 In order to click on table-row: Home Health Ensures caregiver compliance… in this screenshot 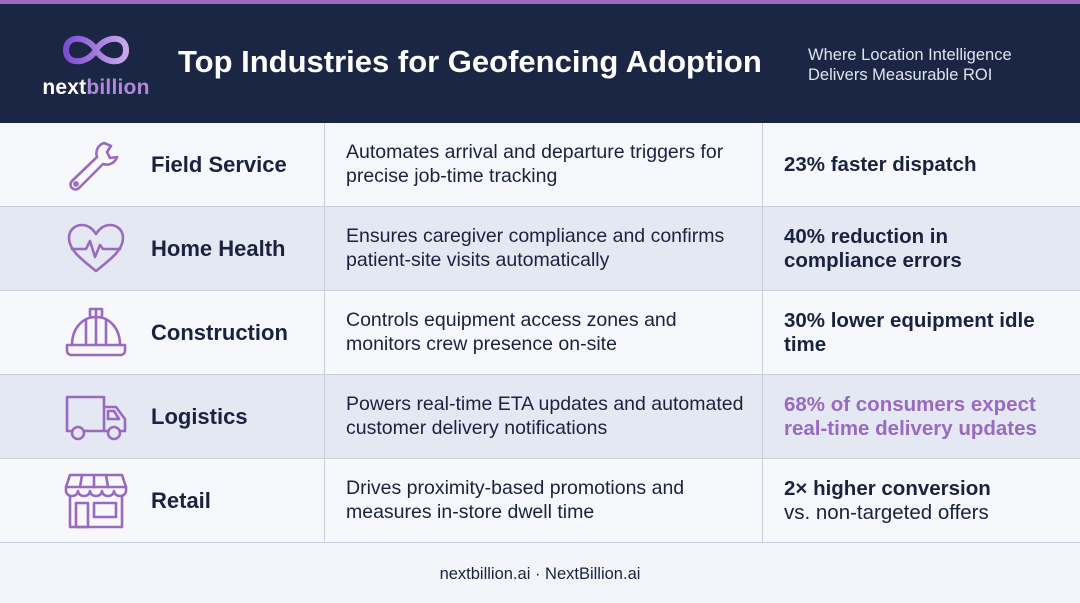, I will do `click(540, 249)`.